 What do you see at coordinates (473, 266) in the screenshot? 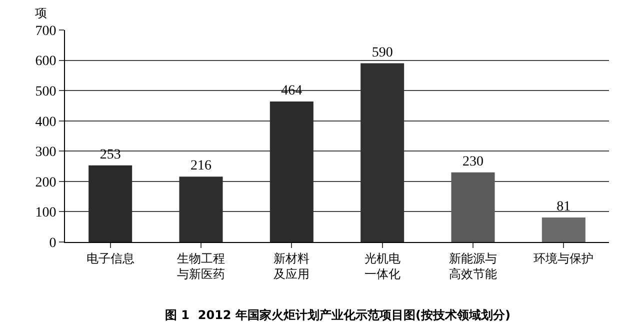
I see `x-tick-label: 新能源与高效节能` at bounding box center [473, 266].